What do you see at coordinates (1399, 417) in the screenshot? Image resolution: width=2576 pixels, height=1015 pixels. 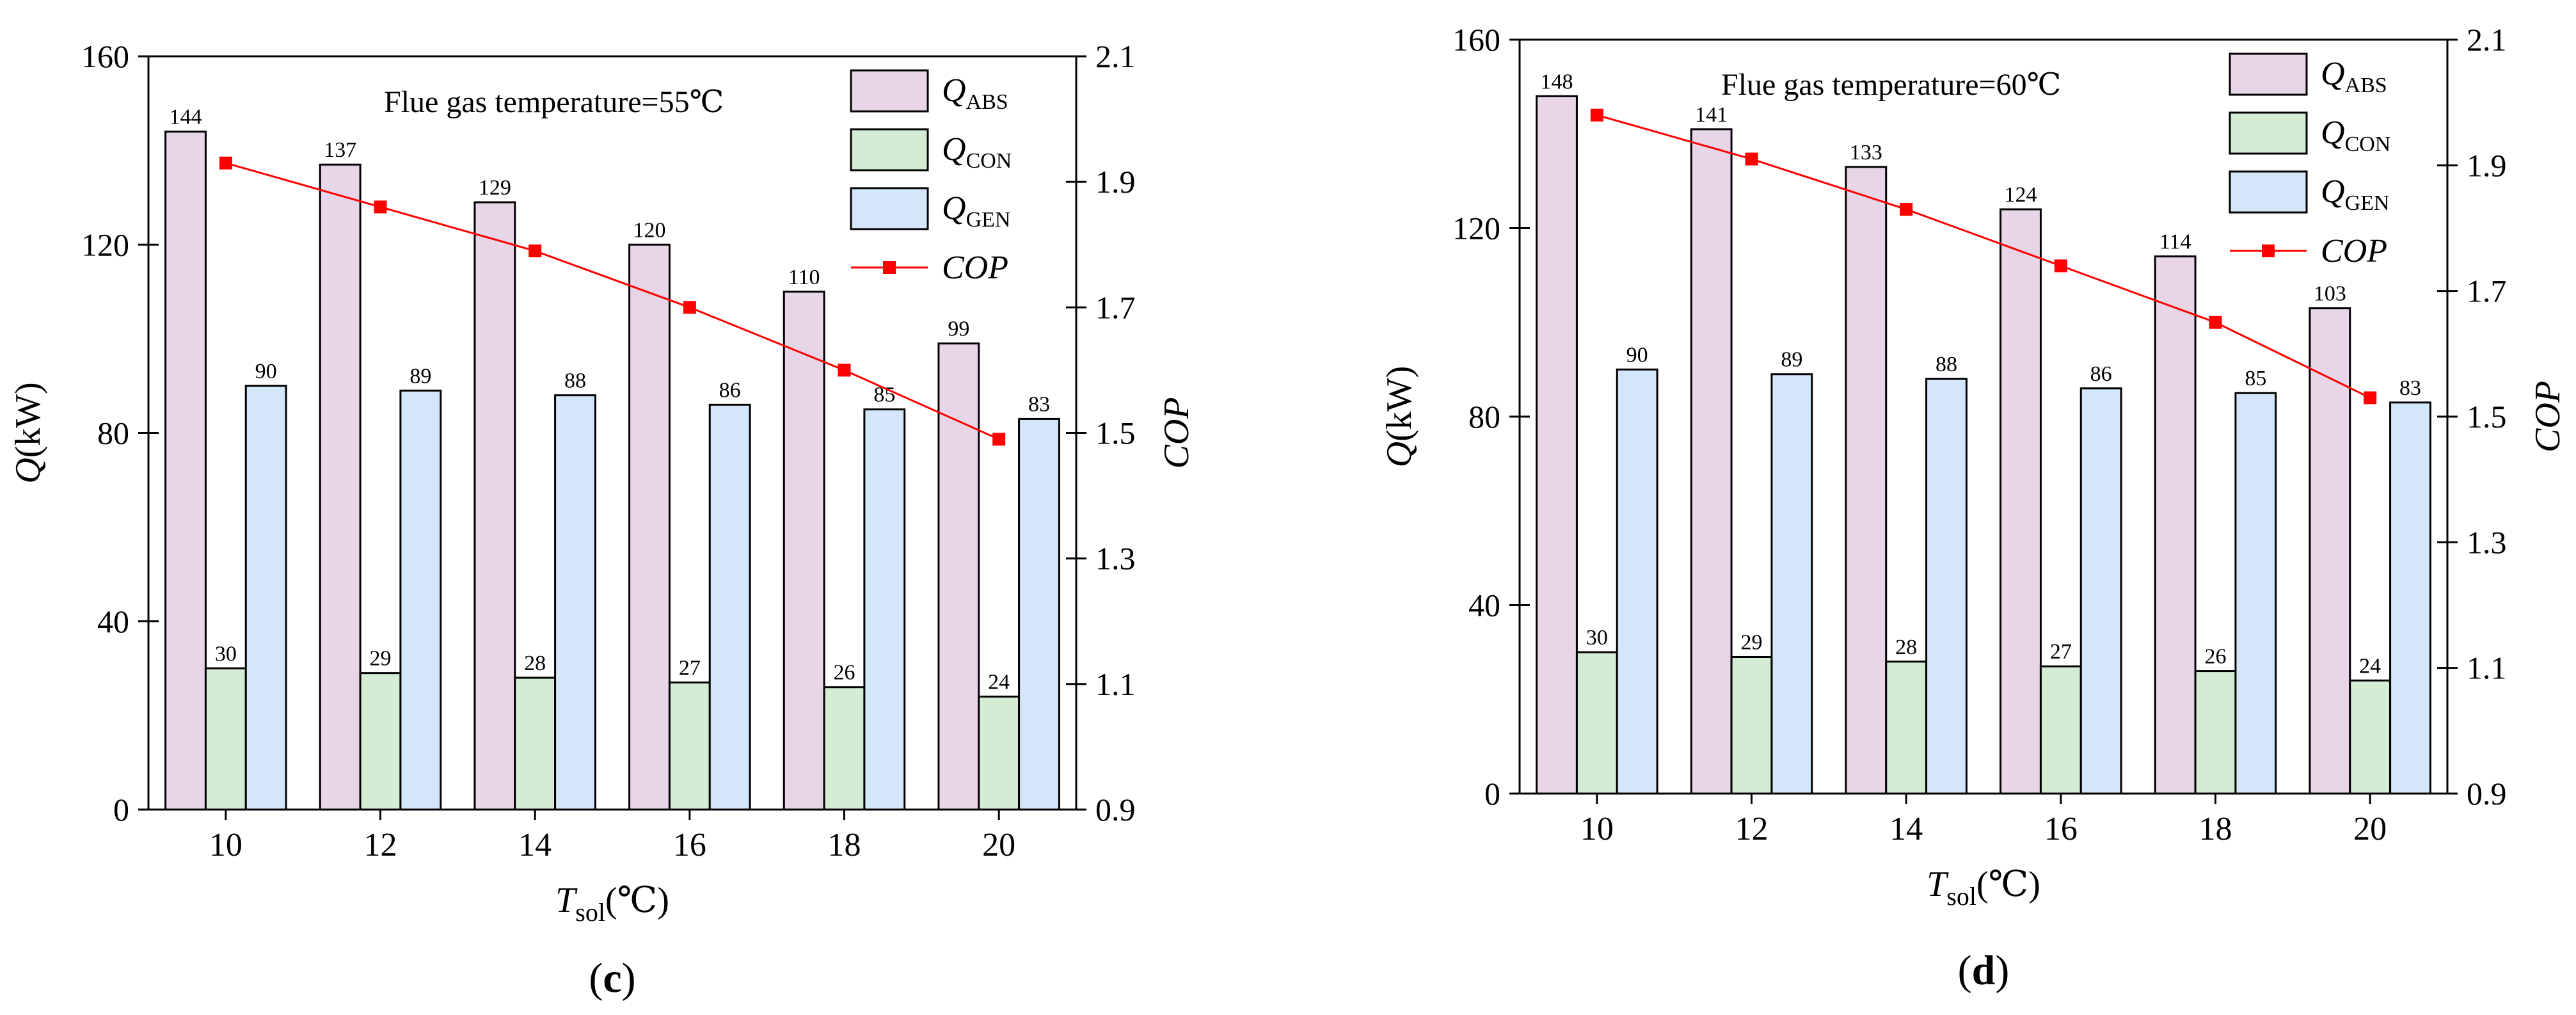 I see `y-axis-label-left: Q(kW)` at bounding box center [1399, 417].